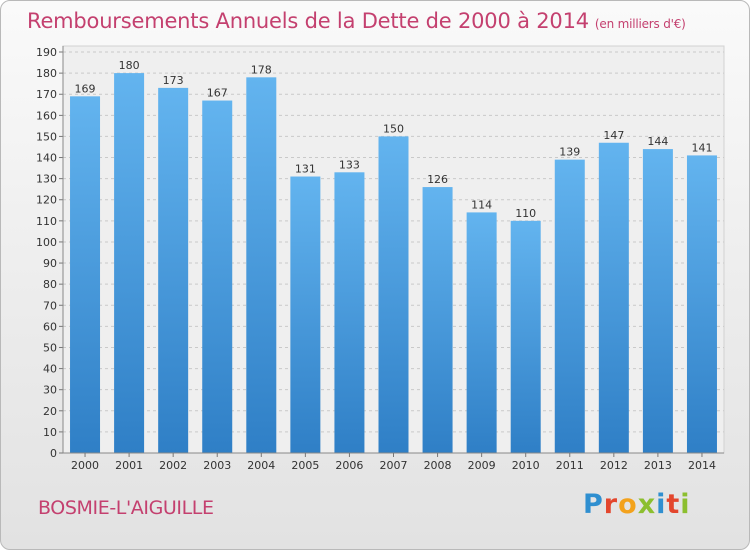 This screenshot has height=550, width=750. What do you see at coordinates (46, 242) in the screenshot?
I see `y-tick-label: 100` at bounding box center [46, 242].